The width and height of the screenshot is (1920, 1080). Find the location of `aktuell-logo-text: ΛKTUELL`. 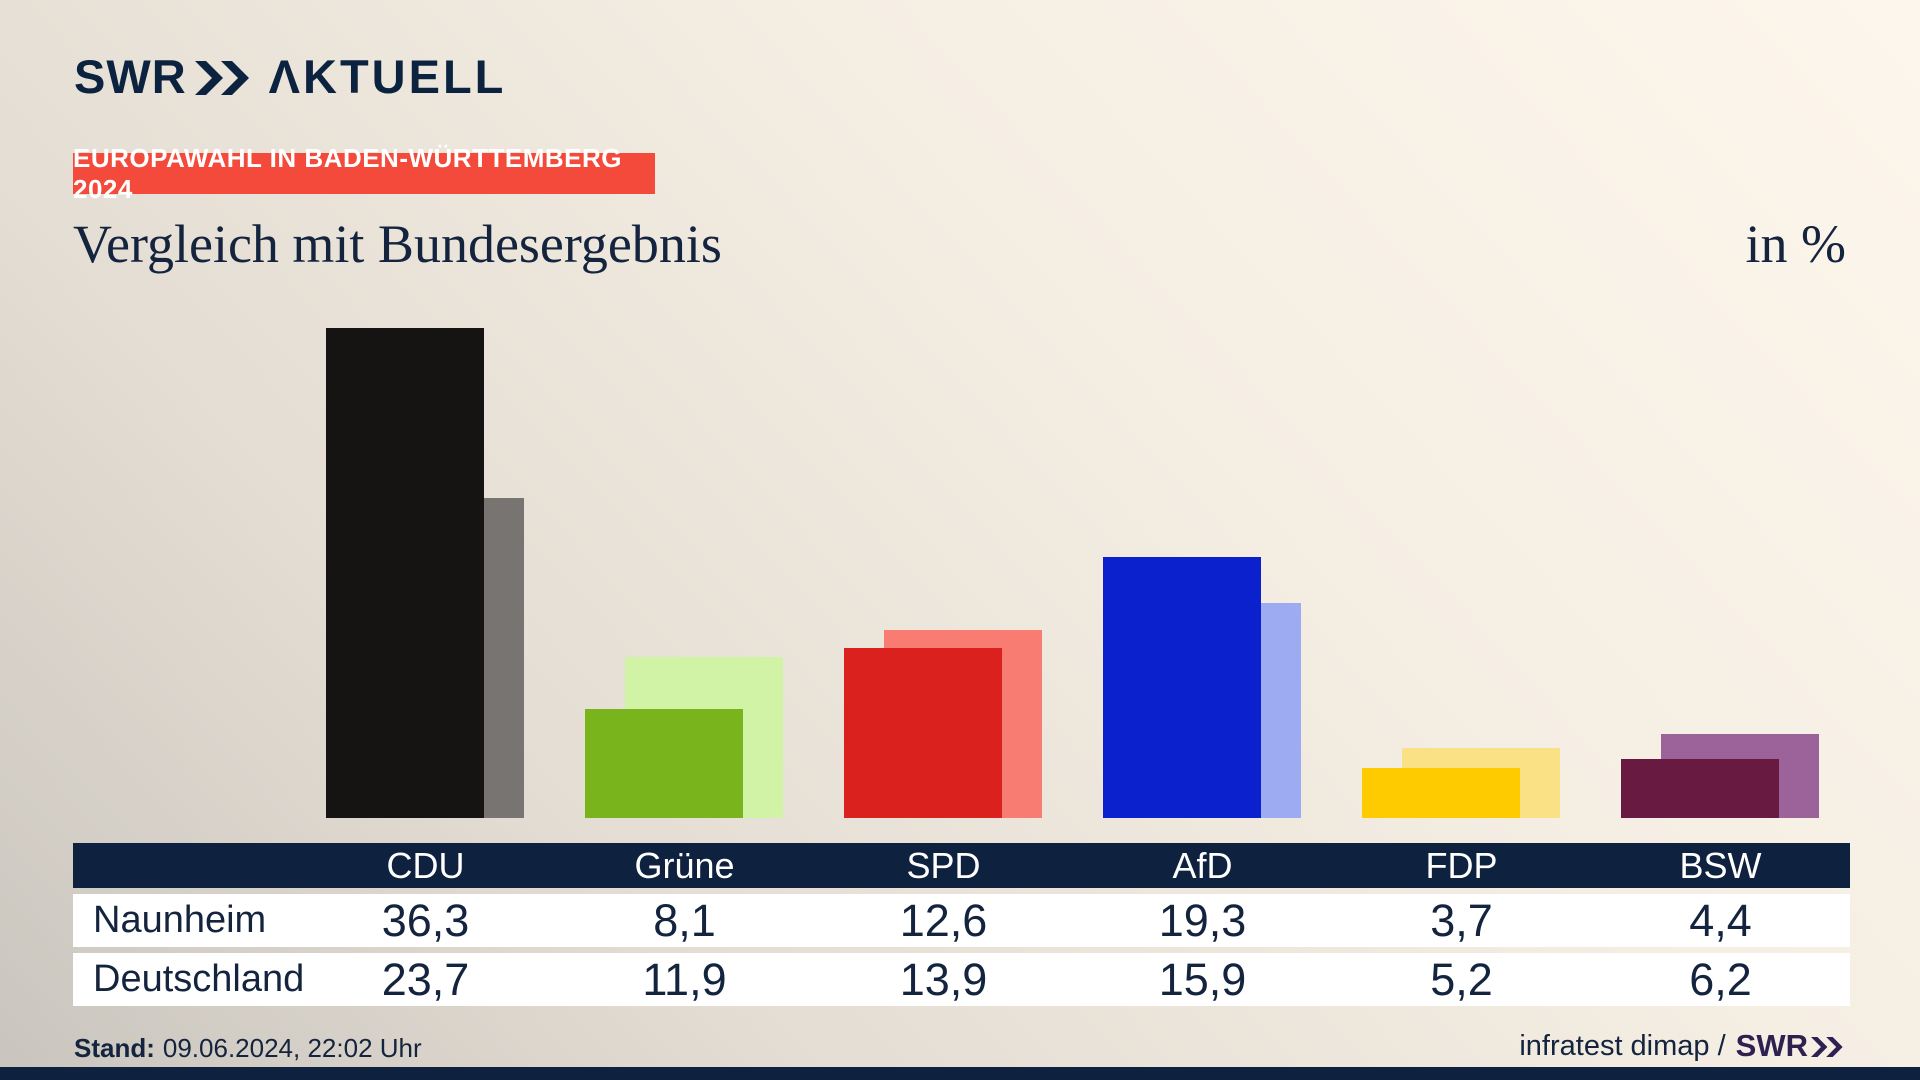

aktuell-logo-text: ΛKTUELL is located at coordinates (387, 76).